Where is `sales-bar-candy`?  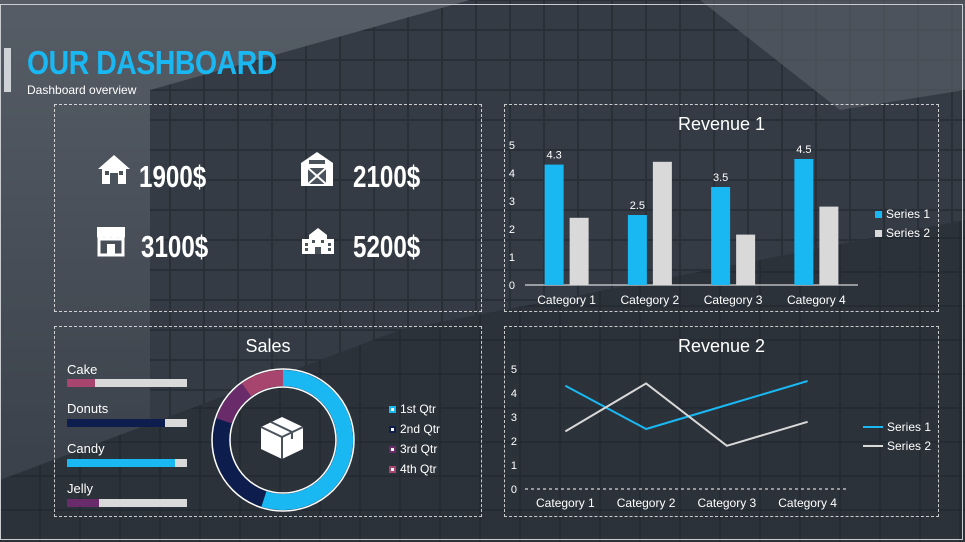
sales-bar-candy is located at coordinates (127, 463).